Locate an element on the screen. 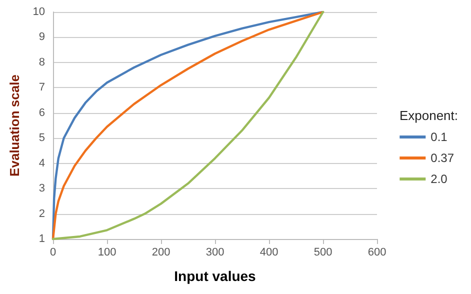 Image resolution: width=471 pixels, height=294 pixels. legend-label: 0.1 is located at coordinates (439, 137).